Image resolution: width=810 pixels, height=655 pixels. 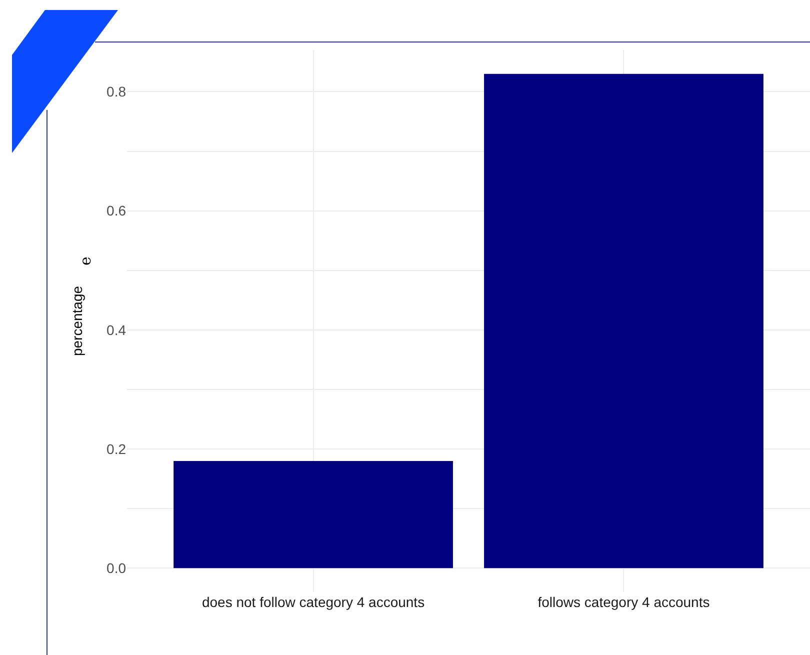 I want to click on y-tick-label: 0.8, so click(x=116, y=92).